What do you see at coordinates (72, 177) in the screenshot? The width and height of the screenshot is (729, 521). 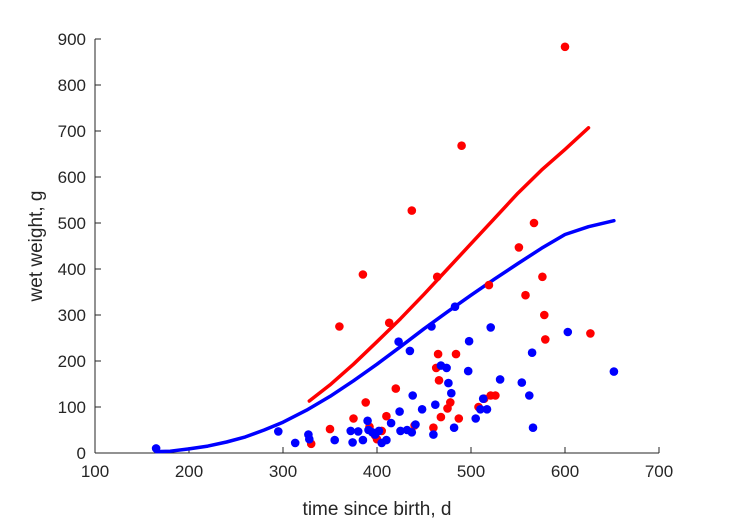 I see `y-tick-label: 600` at bounding box center [72, 177].